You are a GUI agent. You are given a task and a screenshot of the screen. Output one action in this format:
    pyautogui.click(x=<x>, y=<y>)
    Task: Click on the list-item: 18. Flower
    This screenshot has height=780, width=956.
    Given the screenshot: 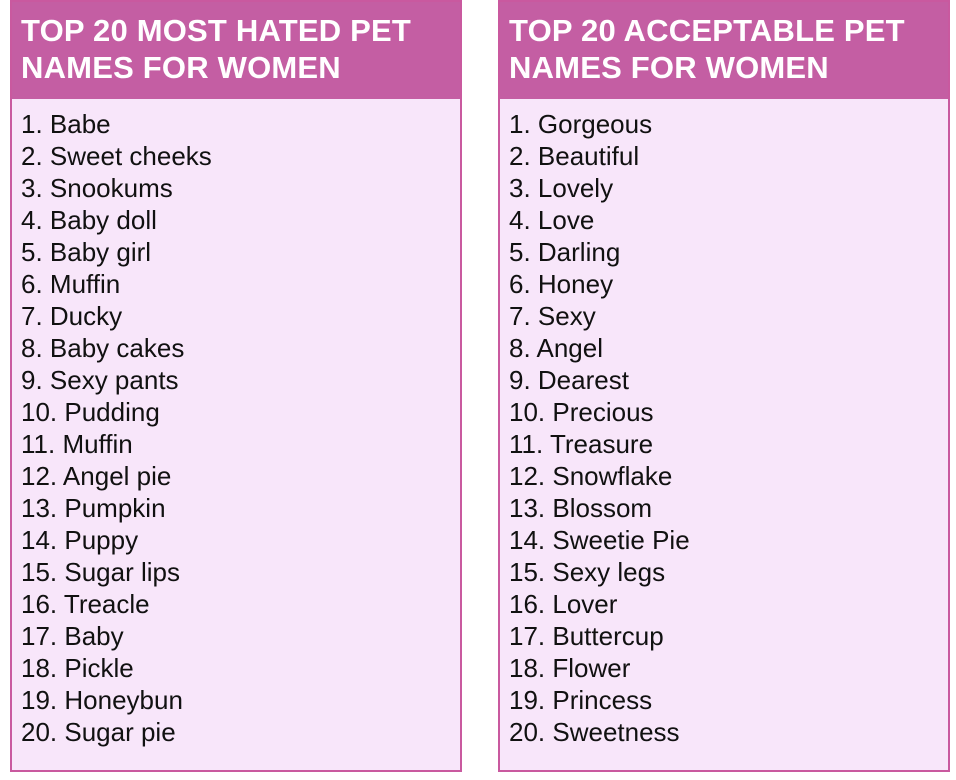 What is the action you would take?
    pyautogui.click(x=570, y=668)
    